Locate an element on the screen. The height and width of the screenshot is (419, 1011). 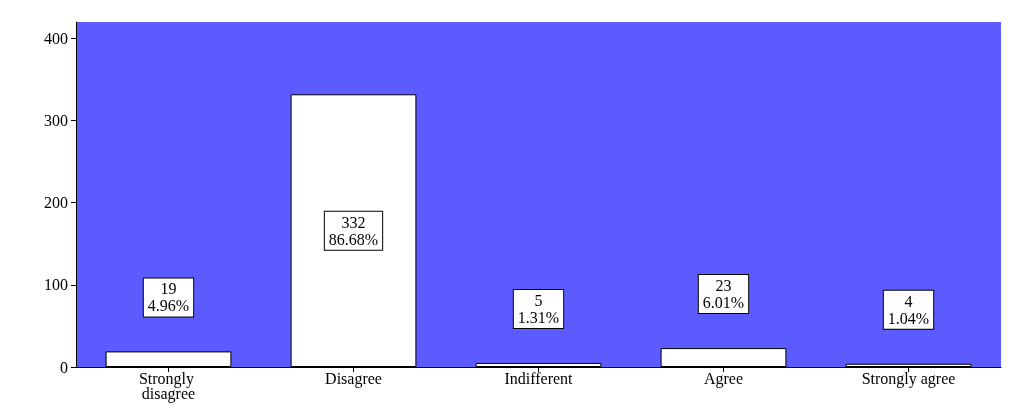
data-label: 332 86.68% is located at coordinates (353, 230).